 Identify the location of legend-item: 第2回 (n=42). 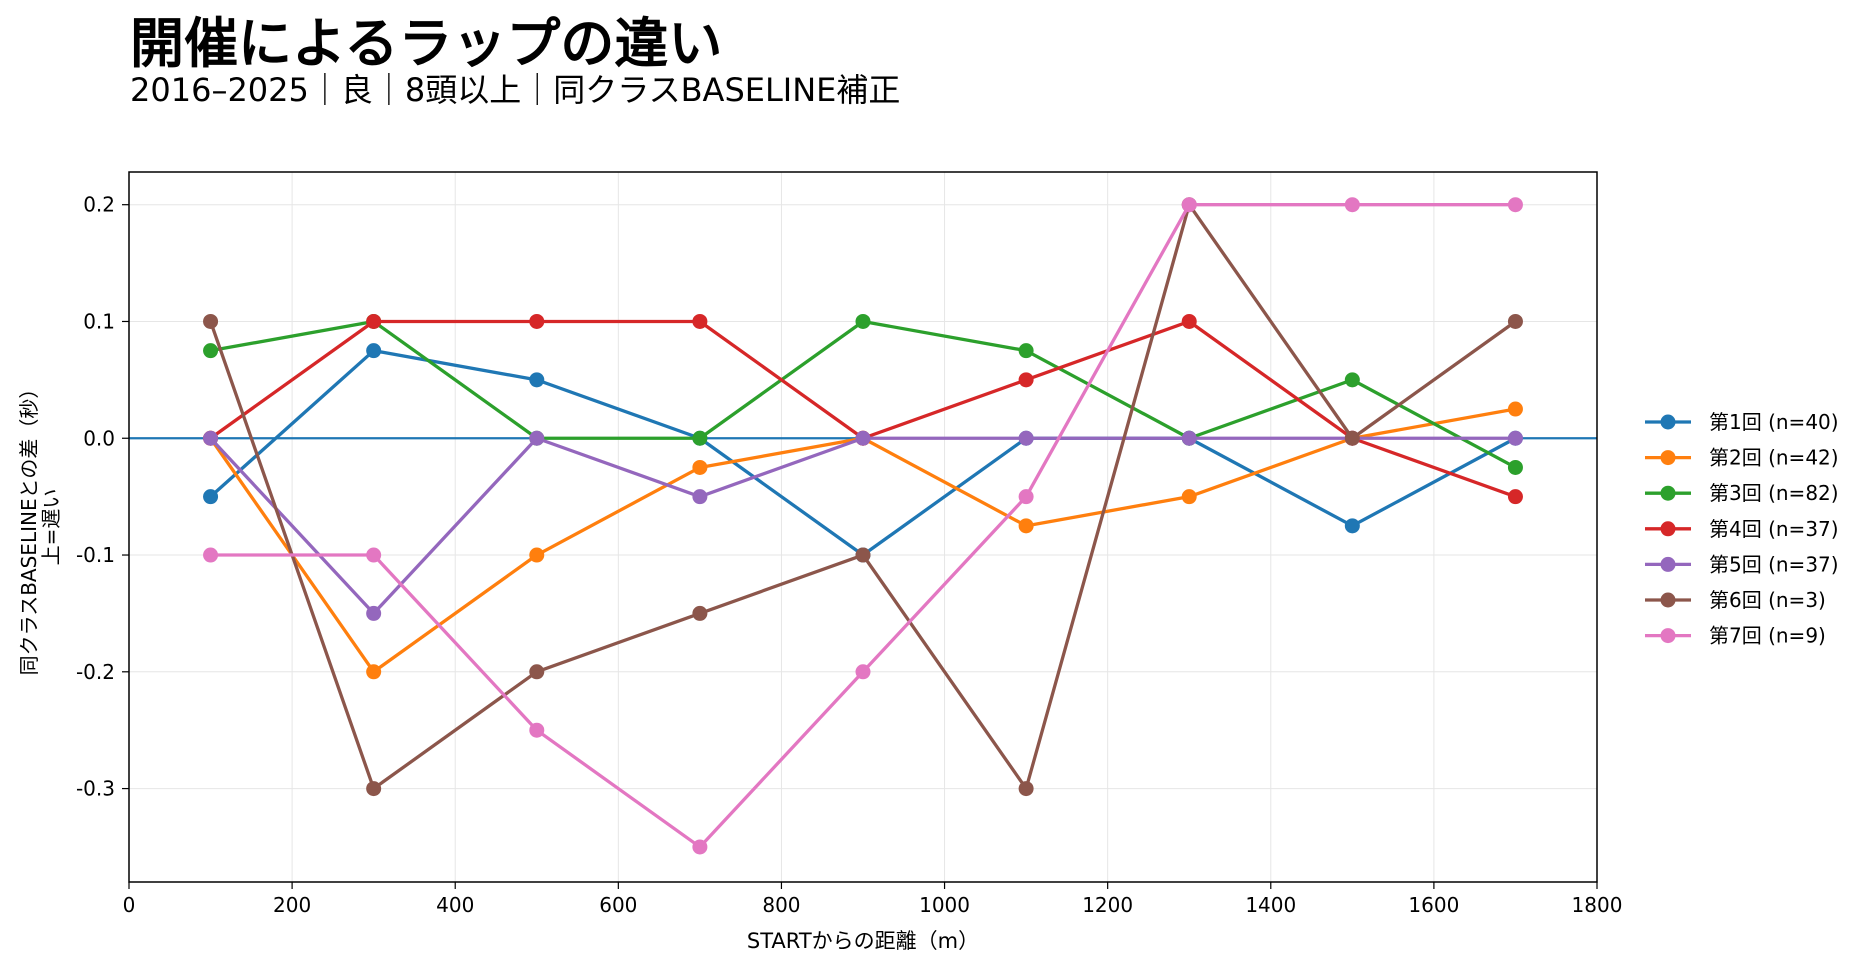
(1742, 458).